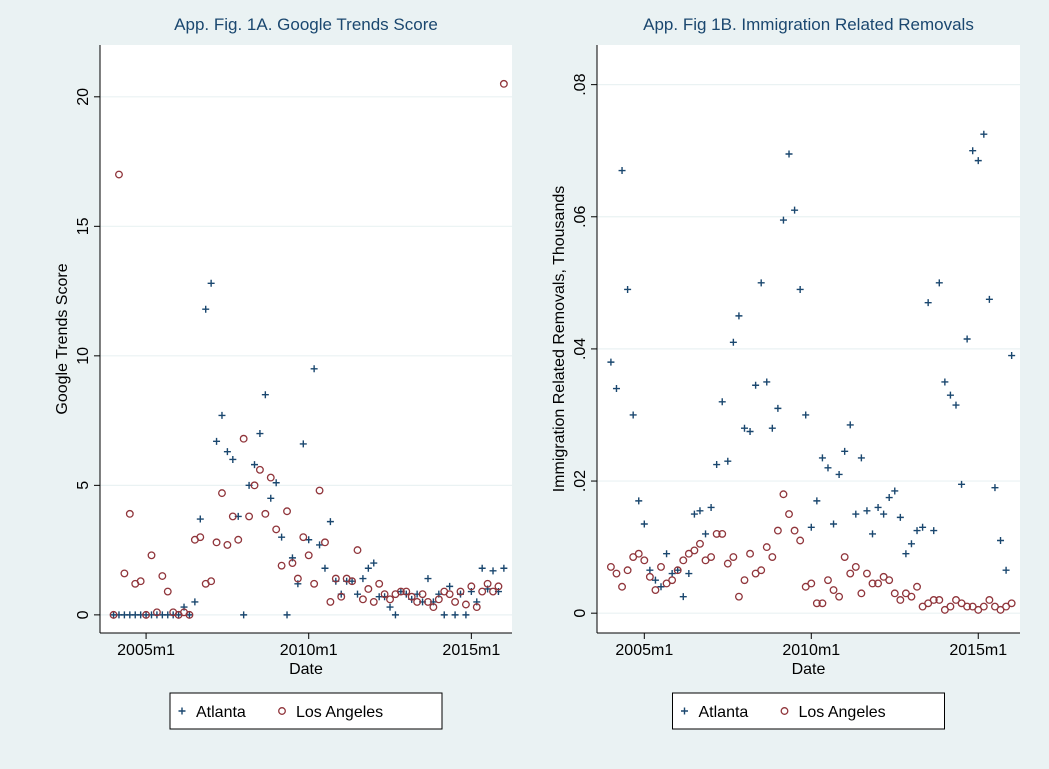 The height and width of the screenshot is (769, 1049). Describe the element at coordinates (282, 711) in the screenshot. I see `legend-marker` at that location.